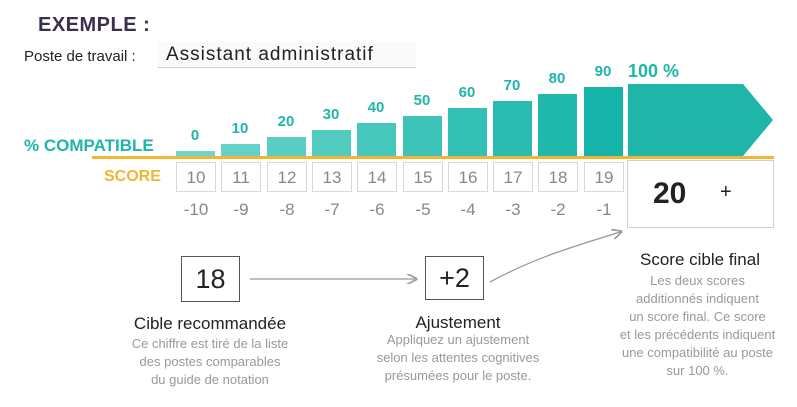 The width and height of the screenshot is (797, 407). Describe the element at coordinates (377, 177) in the screenshot. I see `score-cell: 14` at that location.